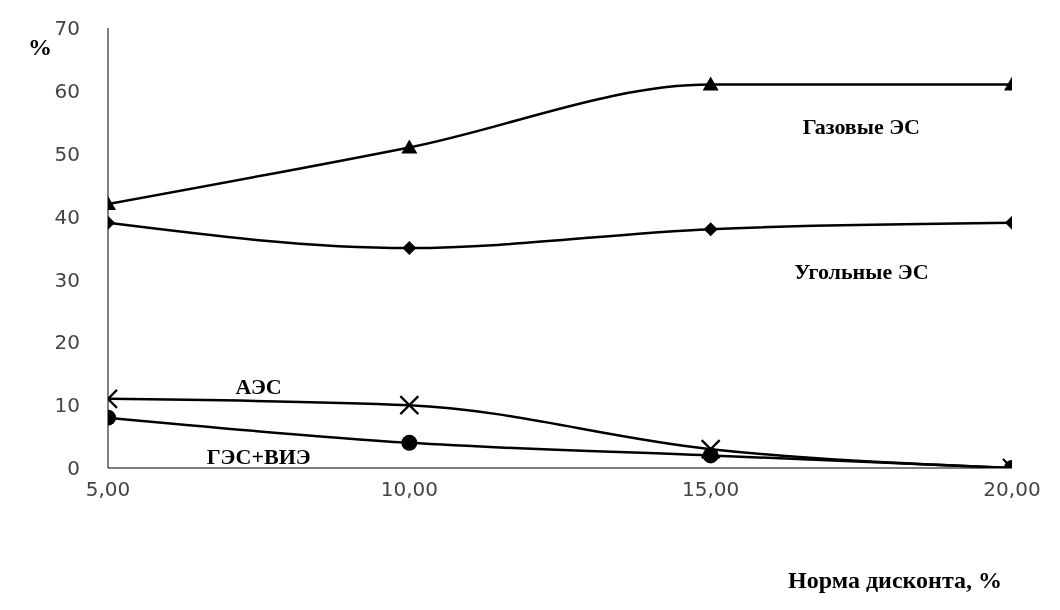 The image size is (1060, 610). What do you see at coordinates (67, 216) in the screenshot?
I see `y-tick-label: 40` at bounding box center [67, 216].